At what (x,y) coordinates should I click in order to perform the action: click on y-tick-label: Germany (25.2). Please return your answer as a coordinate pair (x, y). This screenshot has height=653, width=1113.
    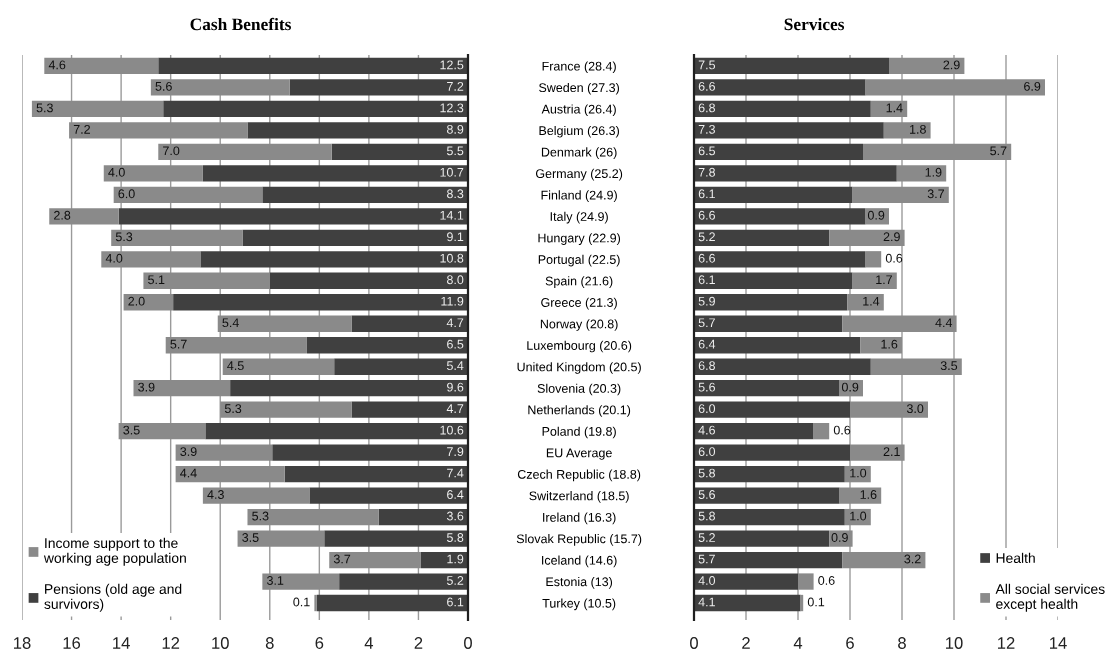
    Looking at the image, I should click on (579, 174).